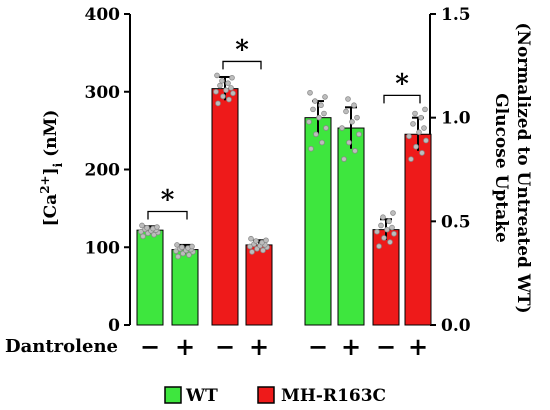 Image resolution: width=550 pixels, height=410 pixels. Describe the element at coordinates (456, 222) in the screenshot. I see `right-tick-label: 0.5` at that location.